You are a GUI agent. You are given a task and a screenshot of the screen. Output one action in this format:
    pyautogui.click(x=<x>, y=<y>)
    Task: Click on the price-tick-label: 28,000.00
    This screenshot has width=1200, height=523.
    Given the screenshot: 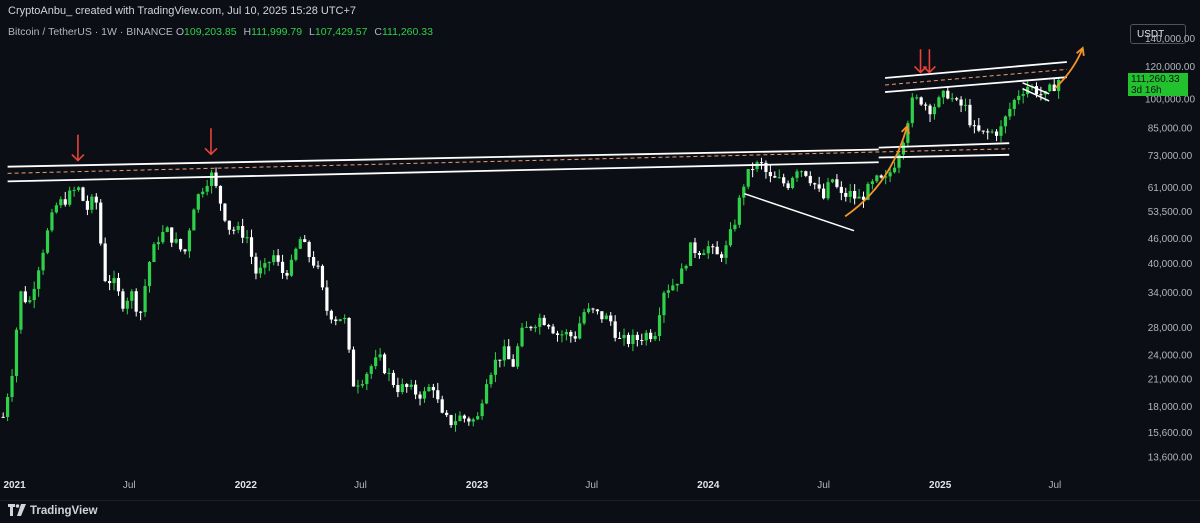 What is the action you would take?
    pyautogui.click(x=1170, y=328)
    